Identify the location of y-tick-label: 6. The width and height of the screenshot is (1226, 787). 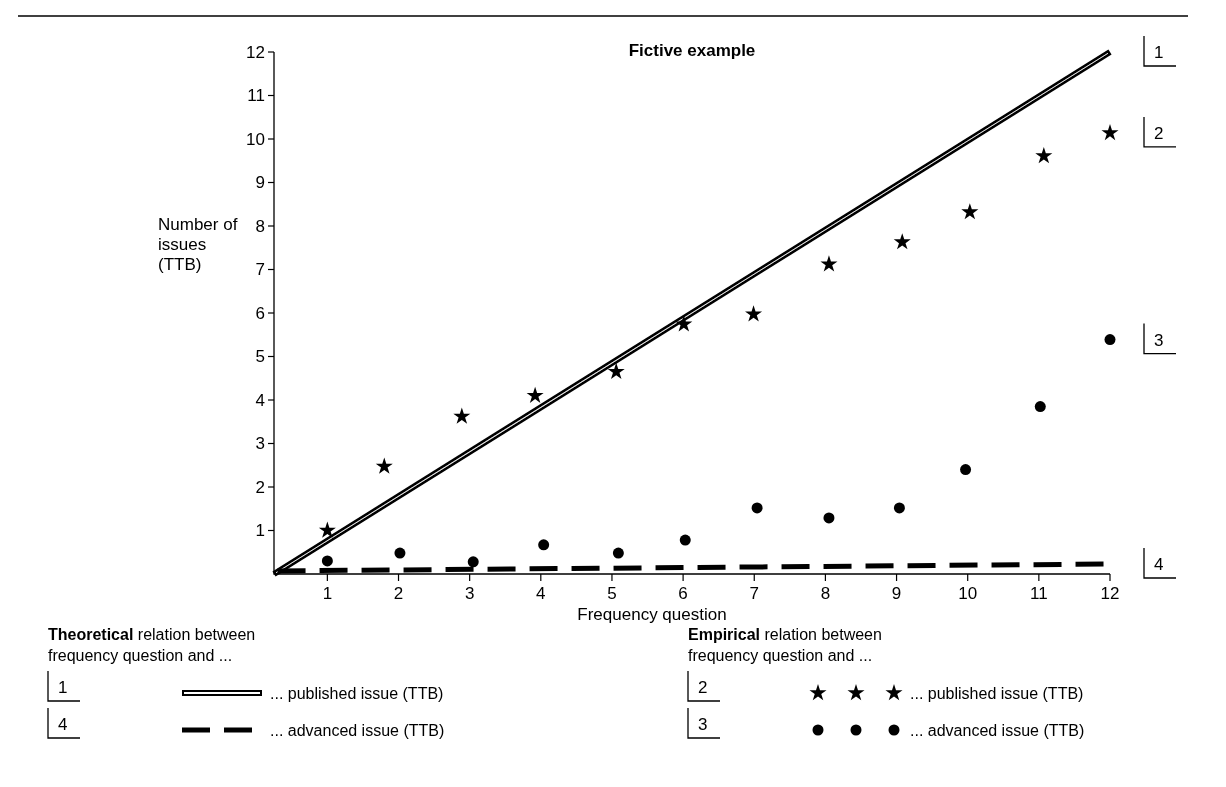
(260, 313).